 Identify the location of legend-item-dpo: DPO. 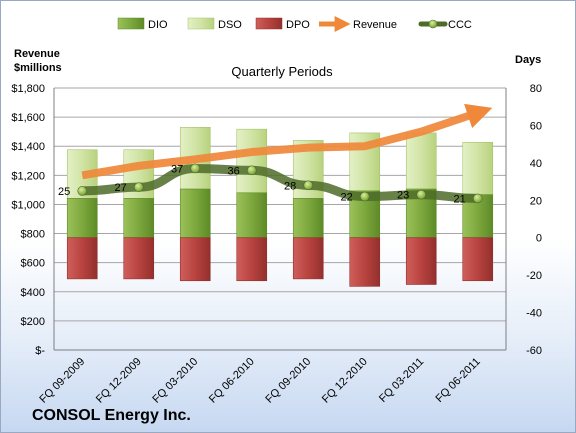
(282, 24).